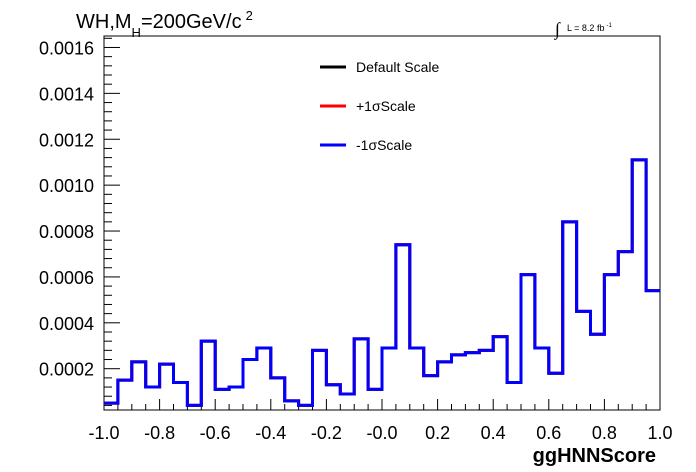  Describe the element at coordinates (159, 433) in the screenshot. I see `x-tick-label: -0.8` at that location.